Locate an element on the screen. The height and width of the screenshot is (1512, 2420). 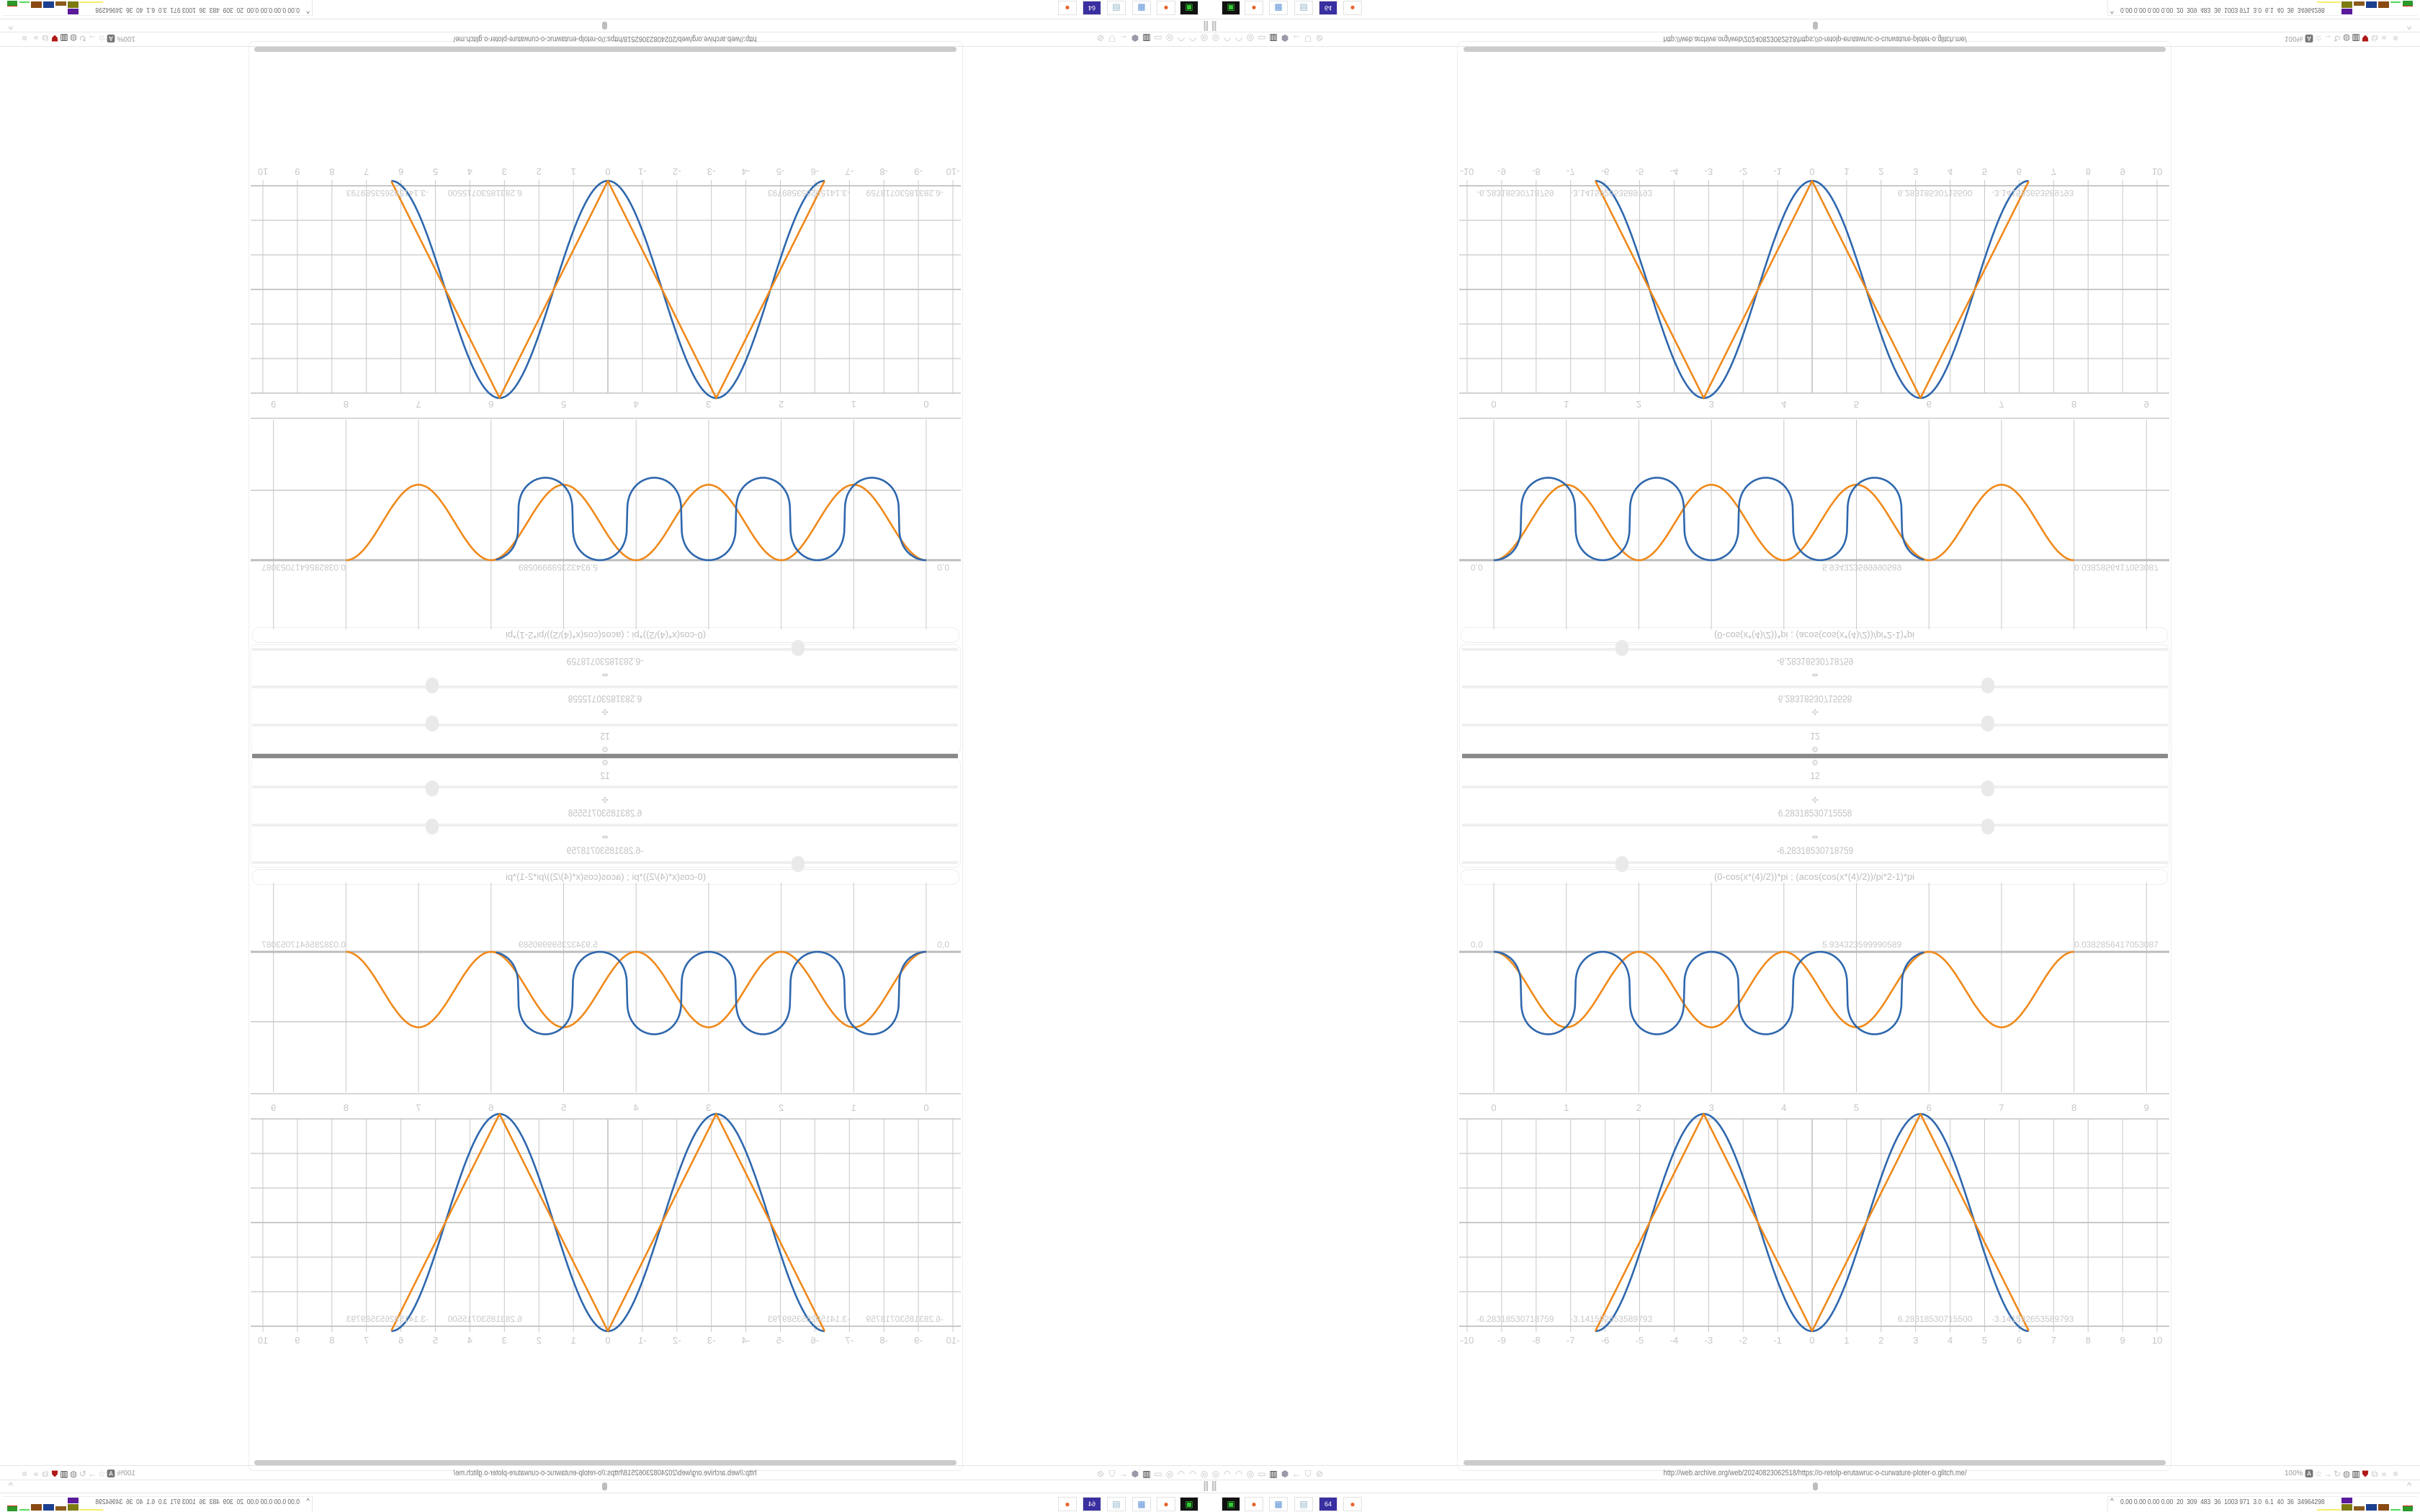
slider-thumb is located at coordinates (1988, 788).